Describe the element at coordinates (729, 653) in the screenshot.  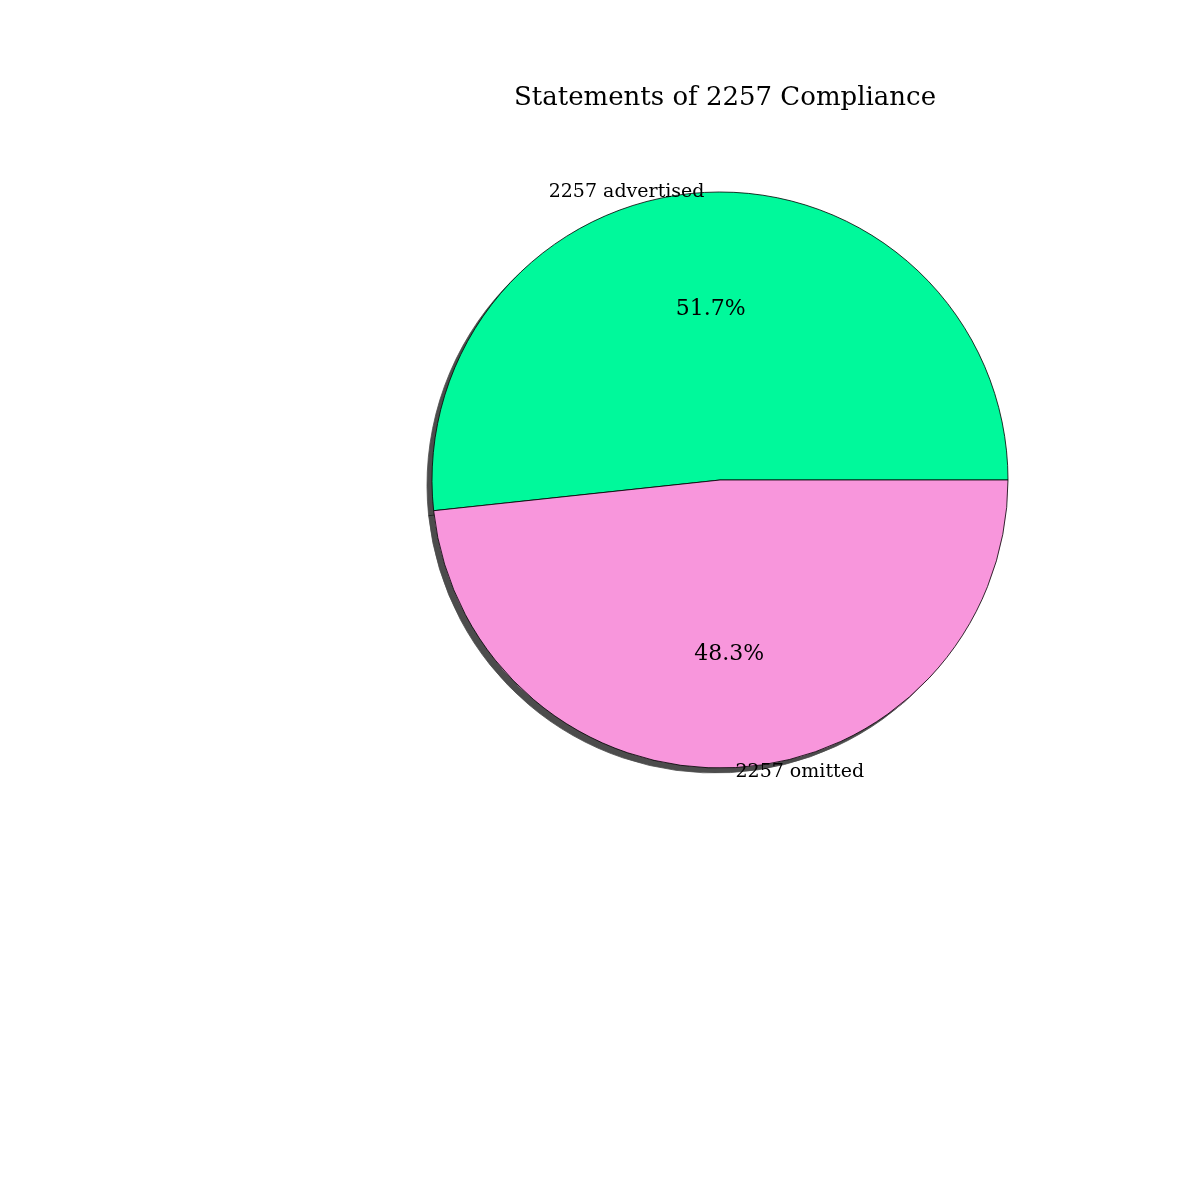
I see `data-label: 48.3%` at that location.